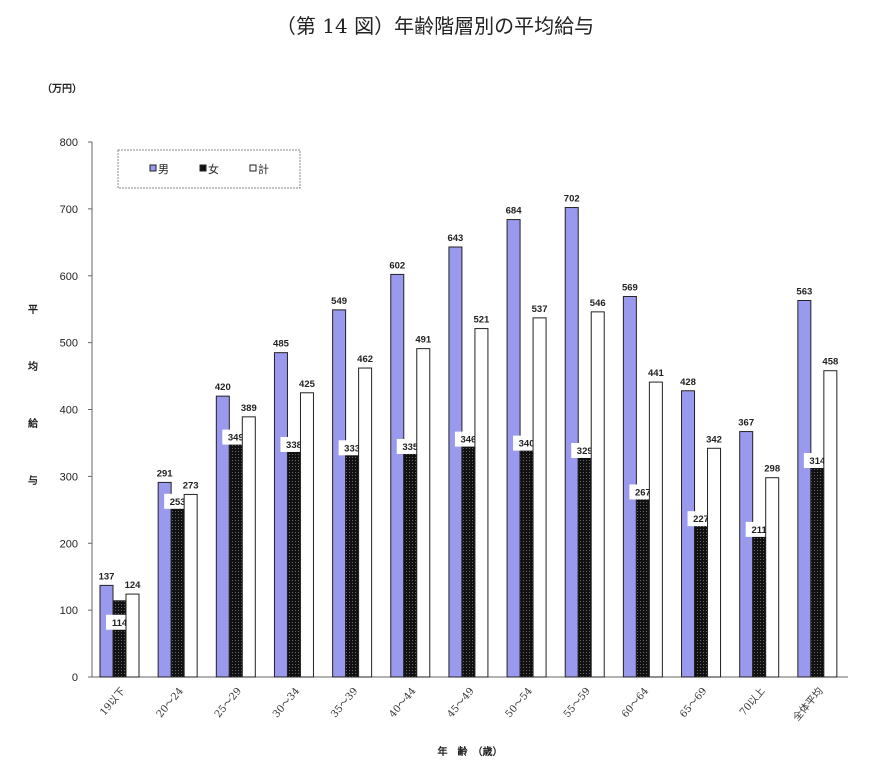 The image size is (870, 761). Describe the element at coordinates (69, 143) in the screenshot. I see `y-tick-label: 800` at that location.